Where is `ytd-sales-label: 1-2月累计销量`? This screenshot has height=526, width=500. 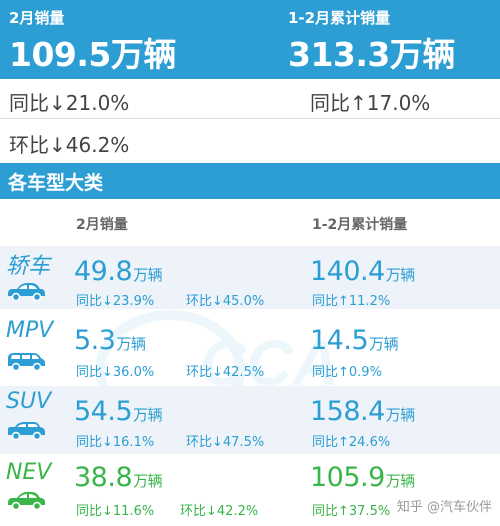 ytd-sales-label: 1-2月累计销量 is located at coordinates (339, 18).